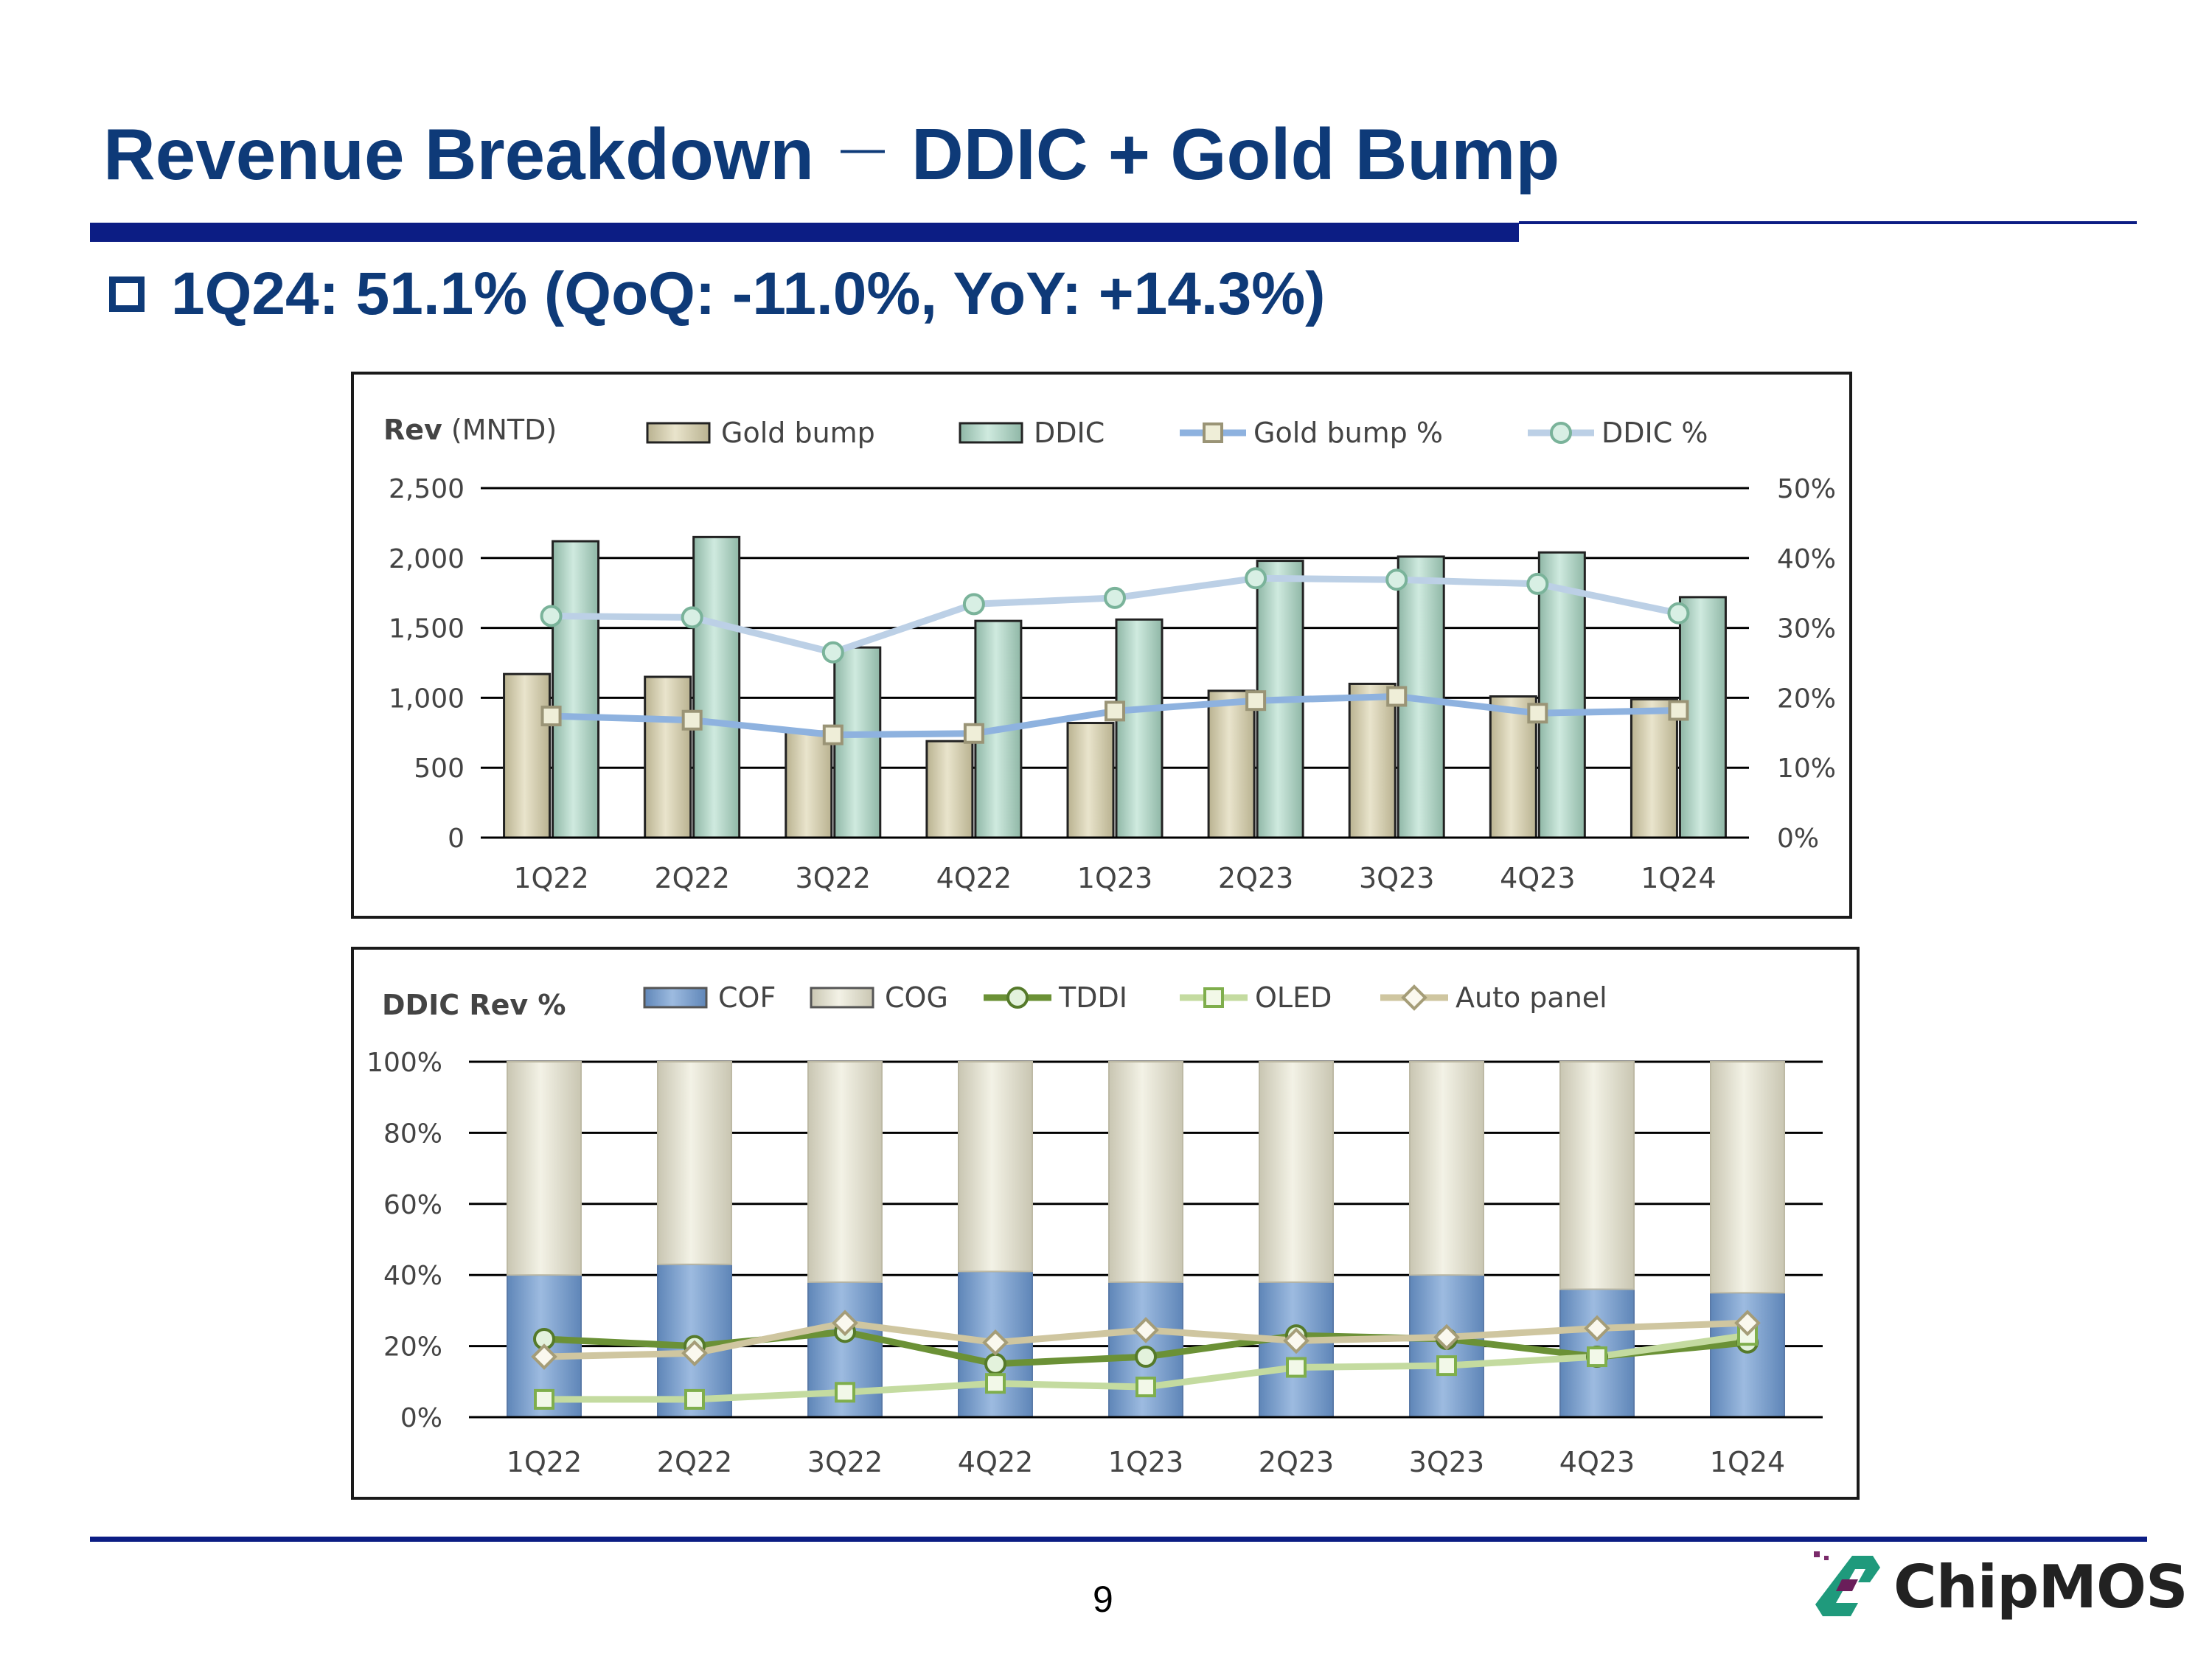 The height and width of the screenshot is (1659, 2212). I want to click on subtitle-text: 1Q24: 51.1% (QoQ: -11.0%, YoY: +14.3%), so click(748, 293).